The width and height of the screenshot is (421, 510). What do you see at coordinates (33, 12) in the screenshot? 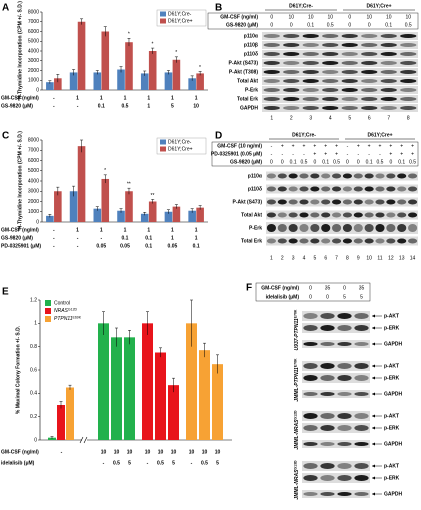
I see `y-tick-label: 8000` at bounding box center [33, 12].